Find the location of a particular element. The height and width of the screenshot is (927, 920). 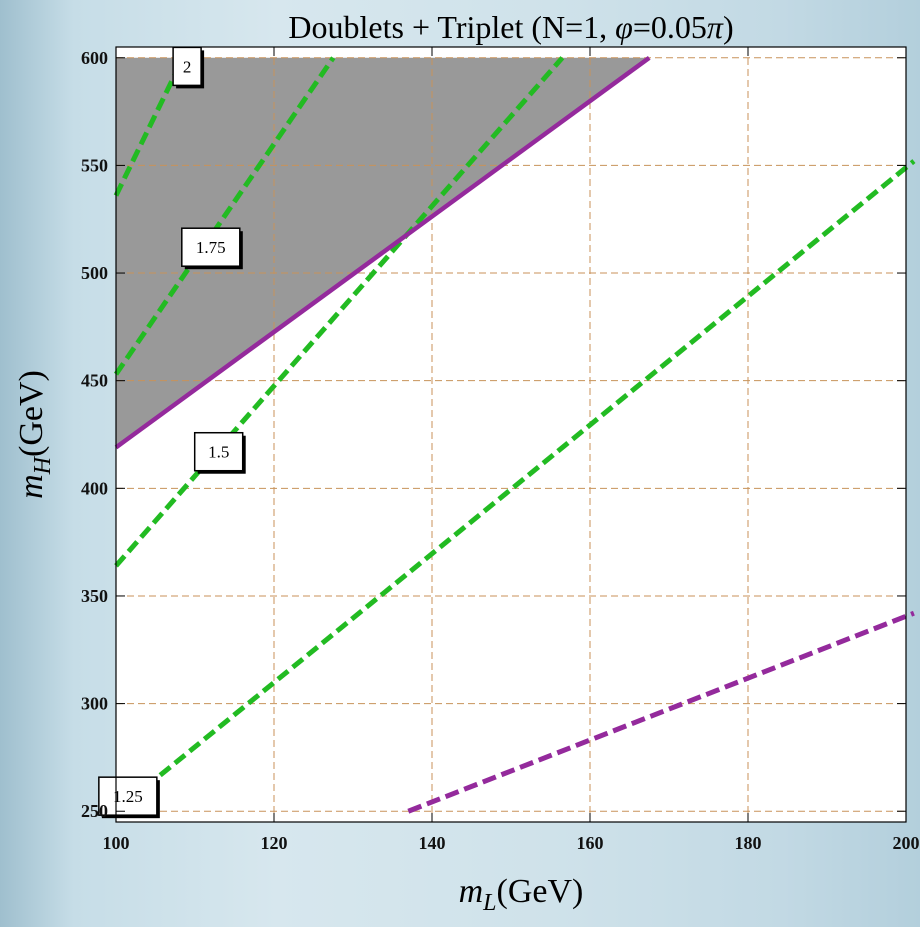

contour-label-text: 1.5 is located at coordinates (218, 452).